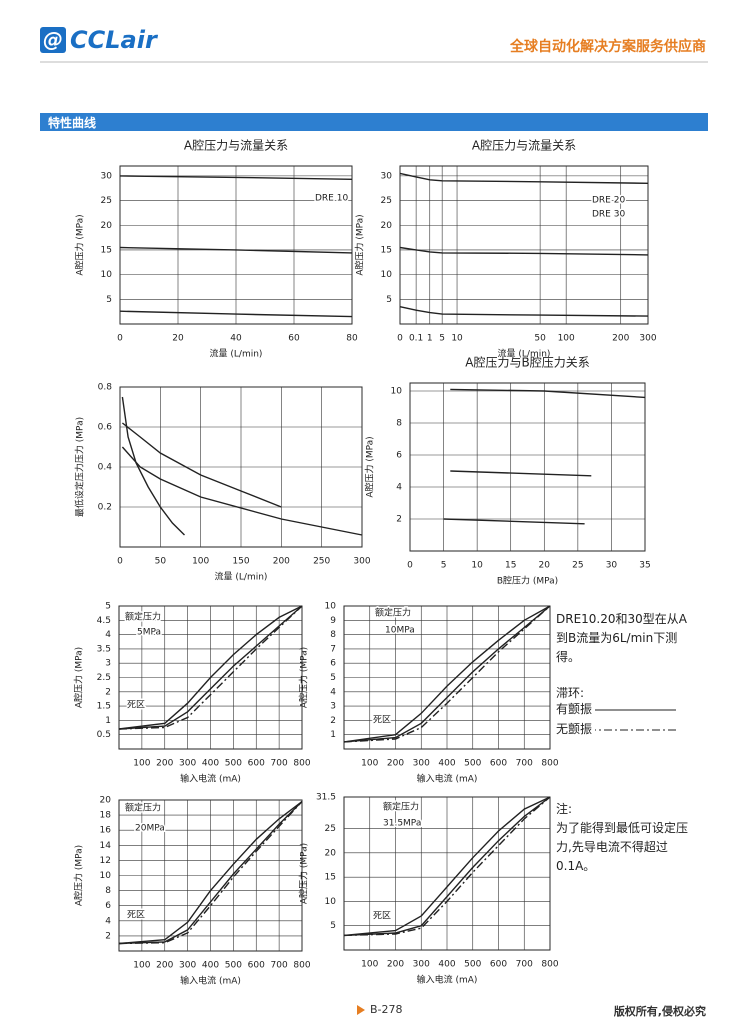 The width and height of the screenshot is (750, 1035). What do you see at coordinates (333, 621) in the screenshot?
I see `y-tick-label: 9` at bounding box center [333, 621].